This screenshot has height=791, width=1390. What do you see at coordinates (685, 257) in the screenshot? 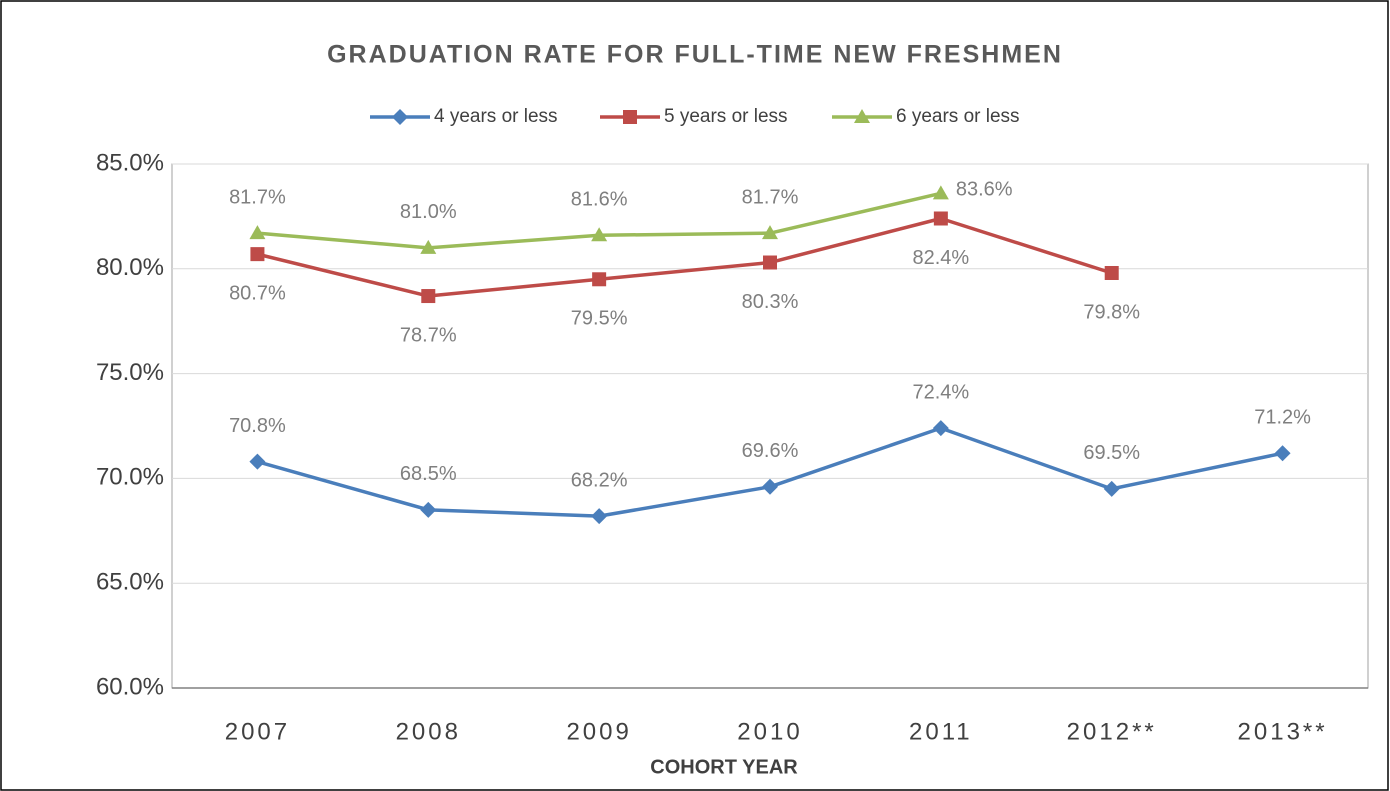
I see `series-line` at bounding box center [685, 257].